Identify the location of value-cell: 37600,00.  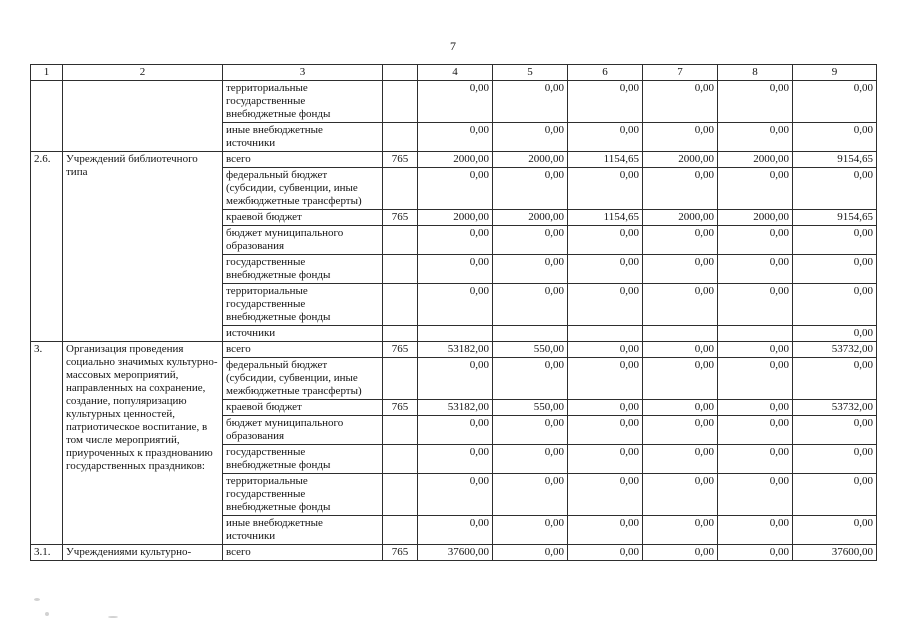
(455, 552).